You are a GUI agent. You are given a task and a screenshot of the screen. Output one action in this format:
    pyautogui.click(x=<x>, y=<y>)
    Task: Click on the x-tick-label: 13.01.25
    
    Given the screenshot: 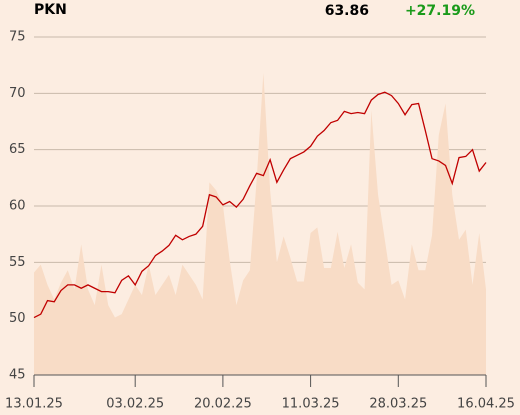 What is the action you would take?
    pyautogui.click(x=34, y=404)
    